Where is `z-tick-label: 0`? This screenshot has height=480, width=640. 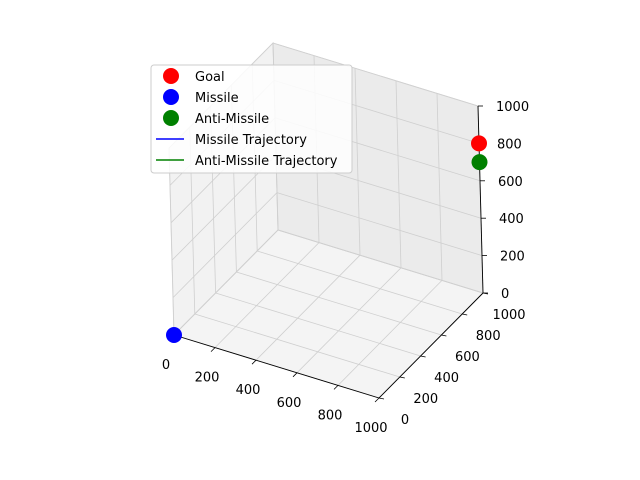
z-tick-label: 0 is located at coordinates (505, 294).